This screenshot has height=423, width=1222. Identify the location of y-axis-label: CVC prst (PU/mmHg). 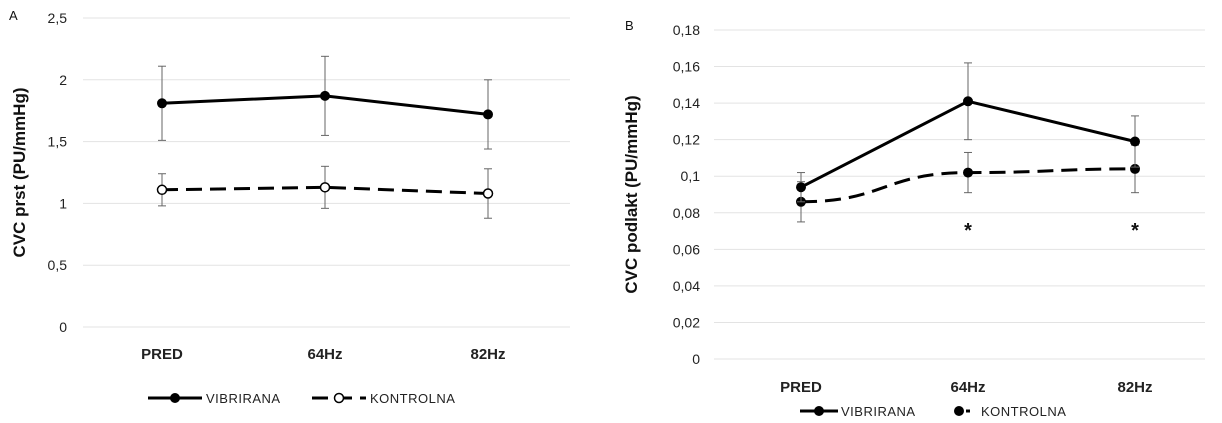
(19, 172).